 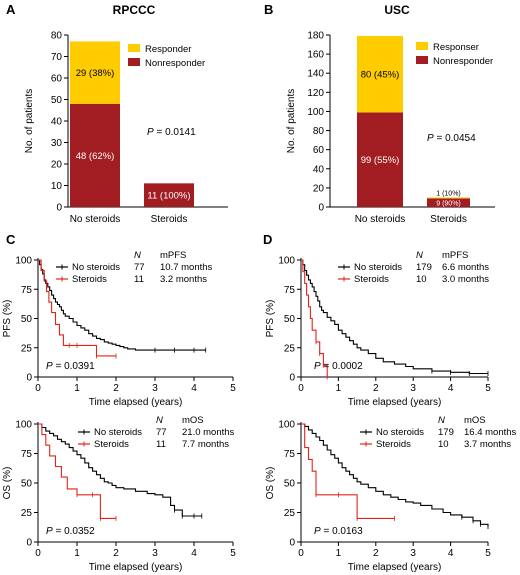 What do you see at coordinates (168, 49) in the screenshot?
I see `legend-label: Responder` at bounding box center [168, 49].